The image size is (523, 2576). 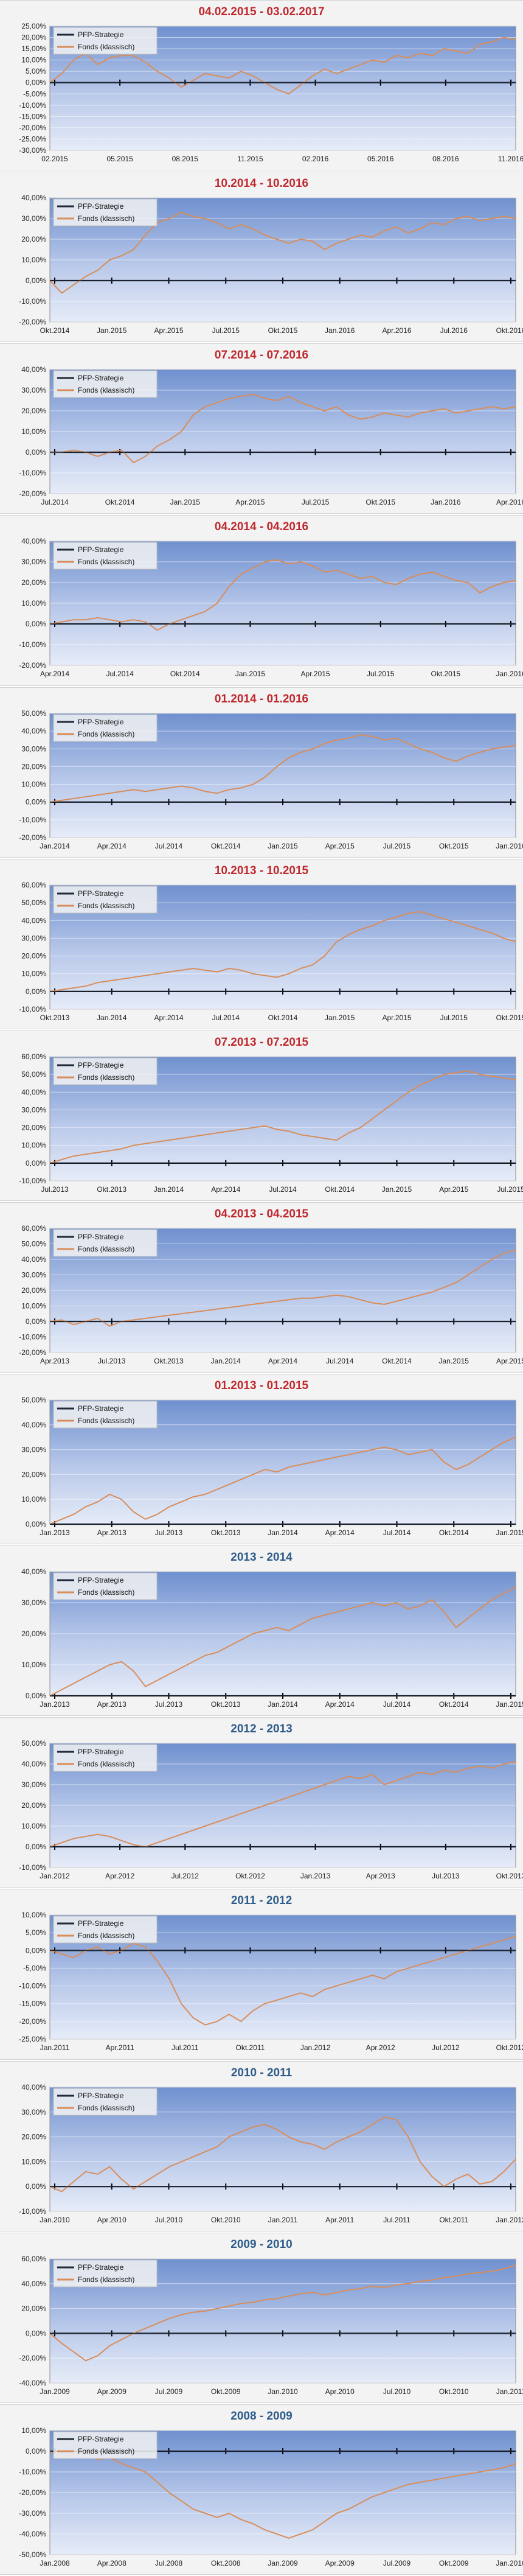 I want to click on x-tick-label: Jan.2008, so click(x=55, y=2563).